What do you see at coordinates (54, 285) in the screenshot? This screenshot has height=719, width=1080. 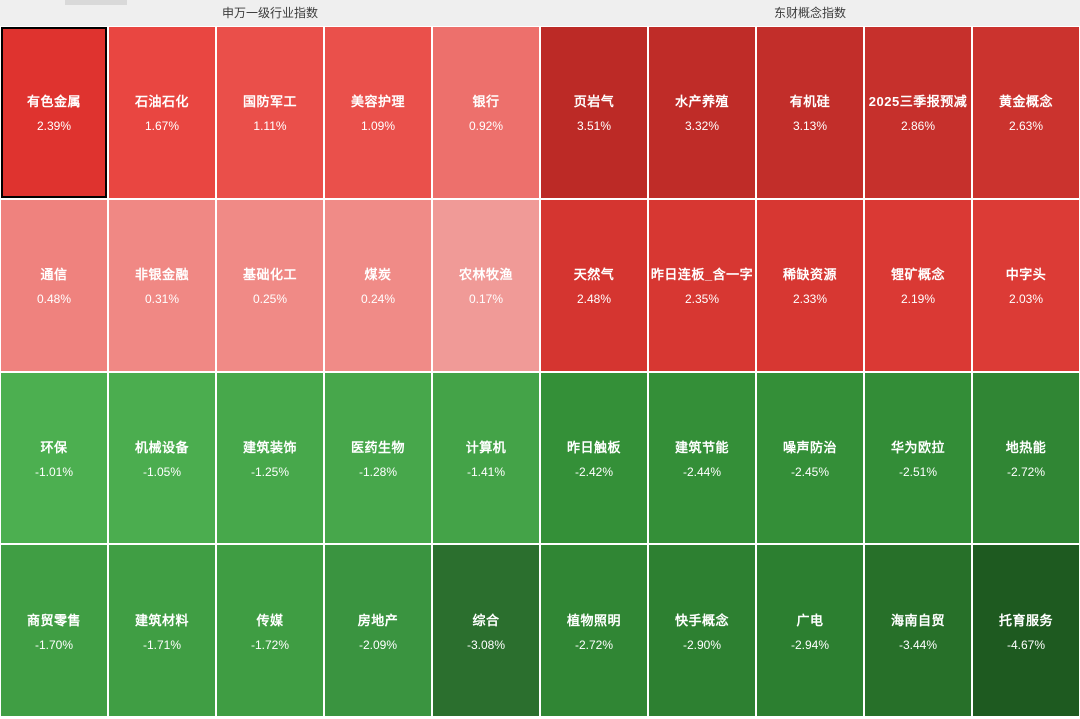 I see `heatmap-cell: 通信 0.48%` at bounding box center [54, 285].